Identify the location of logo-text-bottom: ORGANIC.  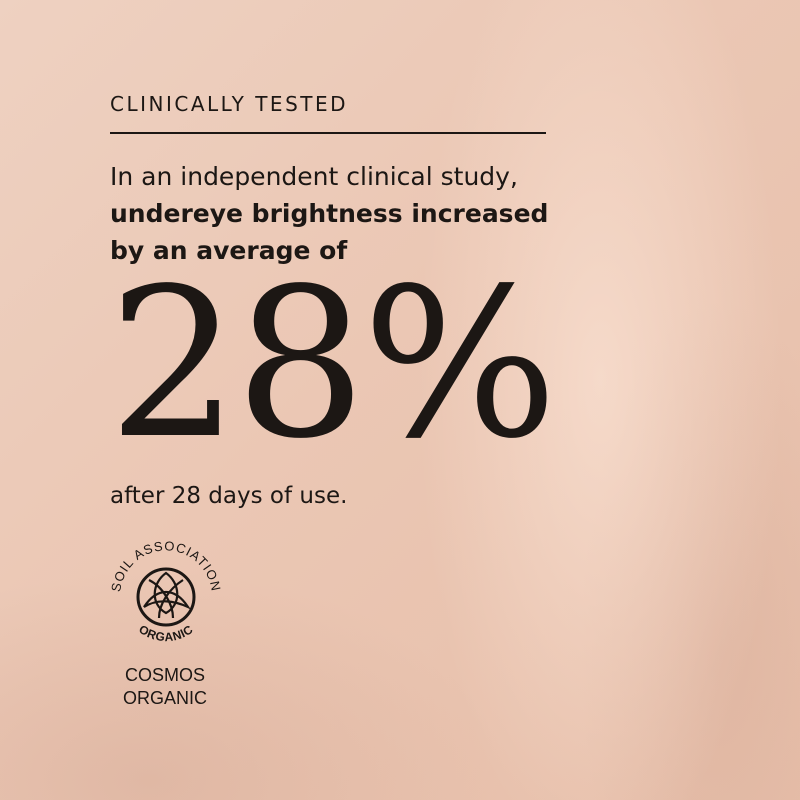
(165, 633).